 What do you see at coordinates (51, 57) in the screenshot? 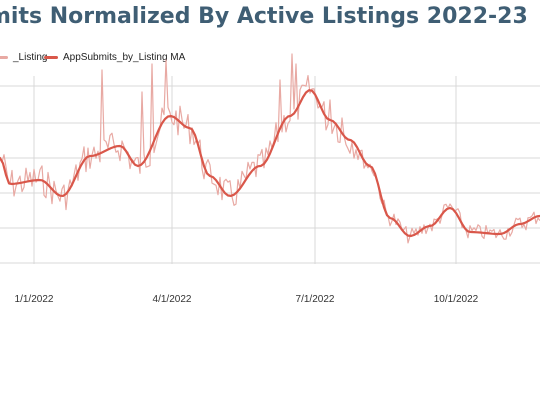
I see `legend-swatch-ma` at bounding box center [51, 57].